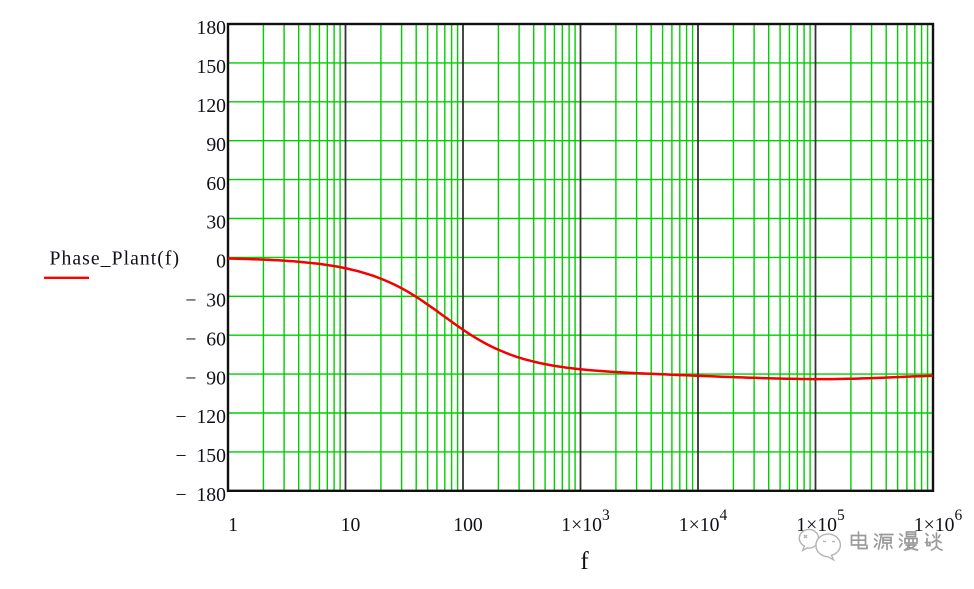  I want to click on svg-text: − 60, so click(205, 339).